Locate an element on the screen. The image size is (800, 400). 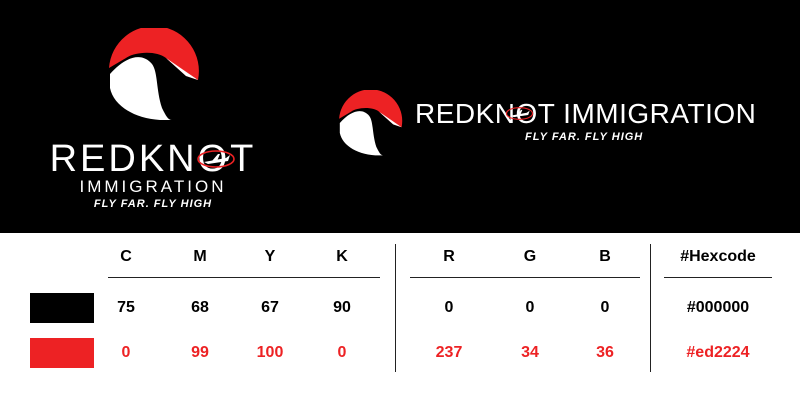
header-b: B is located at coordinates (605, 256).